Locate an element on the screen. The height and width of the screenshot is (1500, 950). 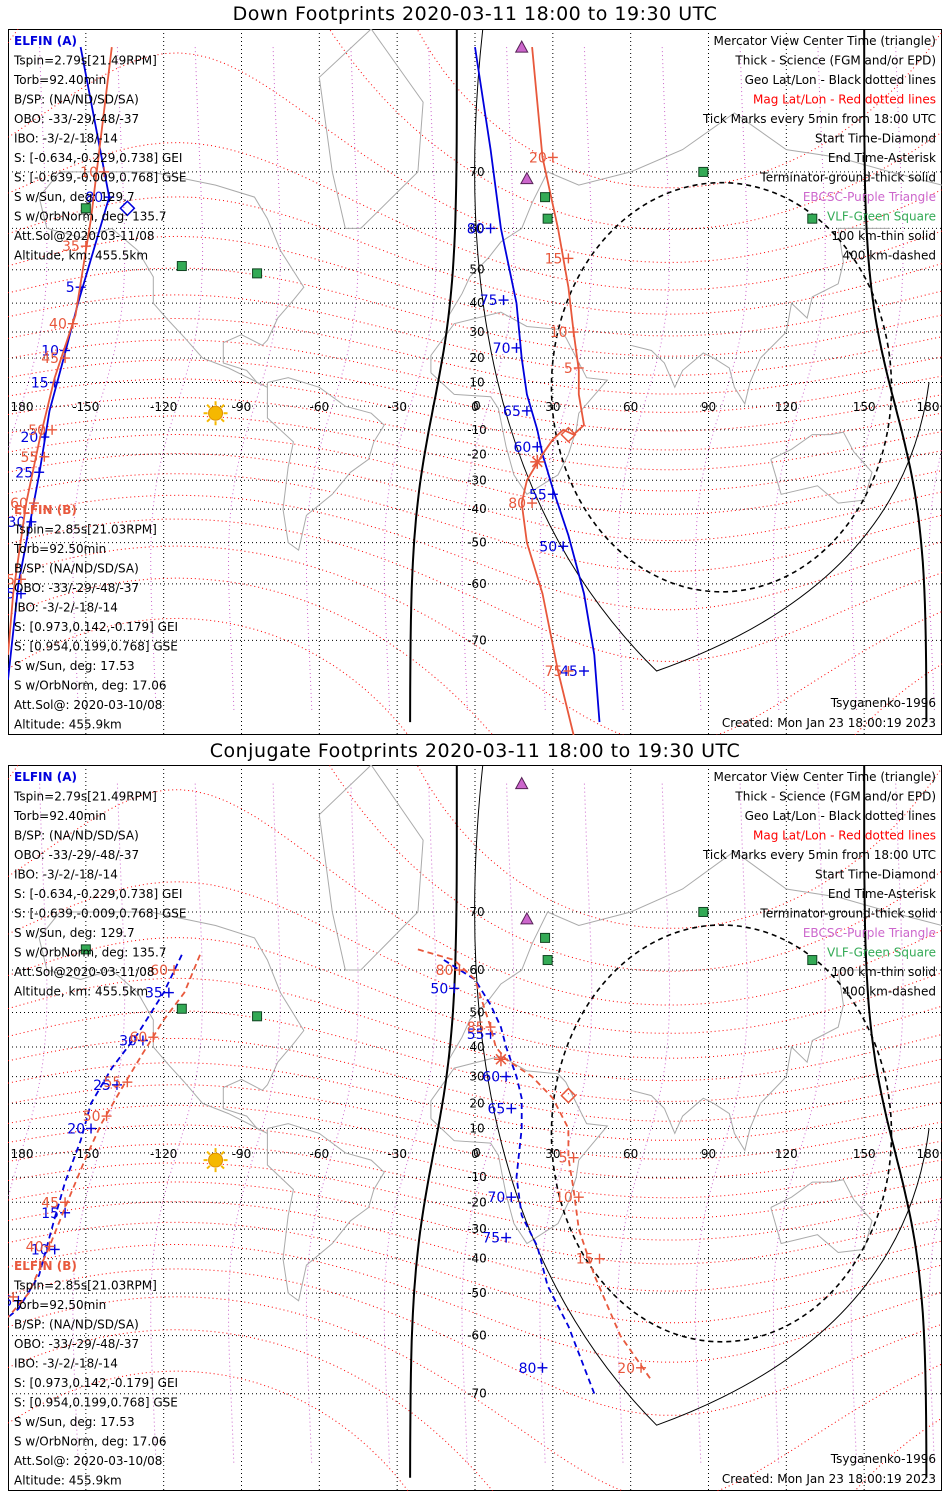
track-tick-label: 25 is located at coordinates (24, 473).